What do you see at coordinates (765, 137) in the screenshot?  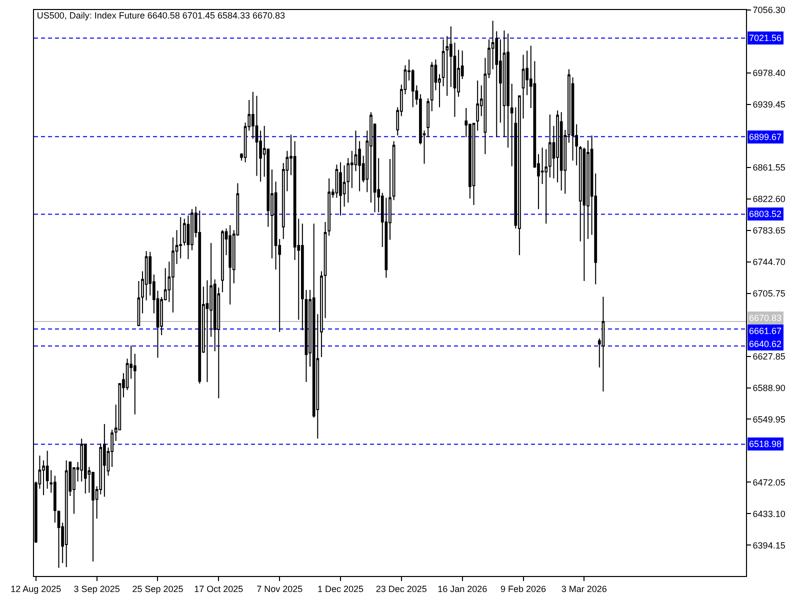 I see `ref-line-label: 6899.67` at bounding box center [765, 137].